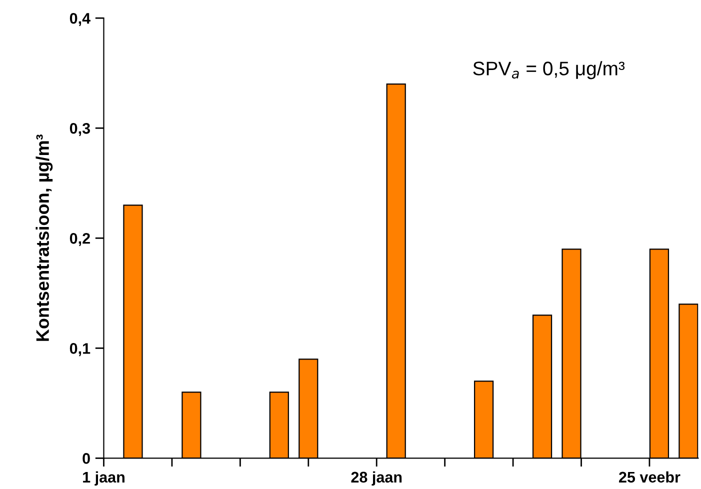 The image size is (701, 489). Describe the element at coordinates (376, 478) in the screenshot. I see `x-tick-label: 28 jaan` at that location.